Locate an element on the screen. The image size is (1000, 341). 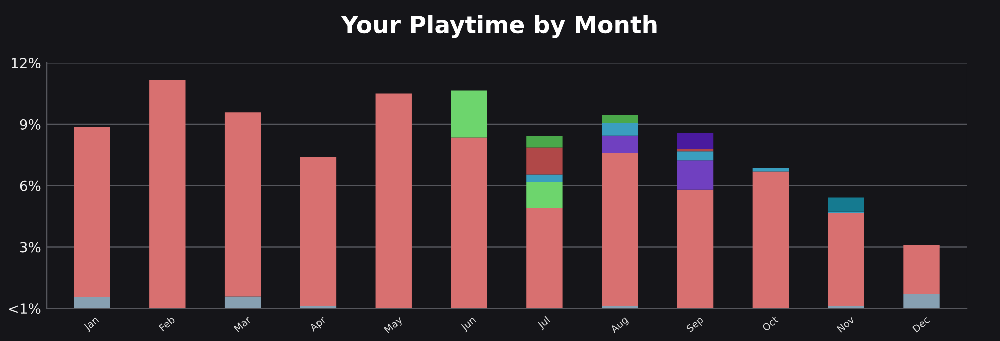
x-tick-label: Nov is located at coordinates (846, 324).